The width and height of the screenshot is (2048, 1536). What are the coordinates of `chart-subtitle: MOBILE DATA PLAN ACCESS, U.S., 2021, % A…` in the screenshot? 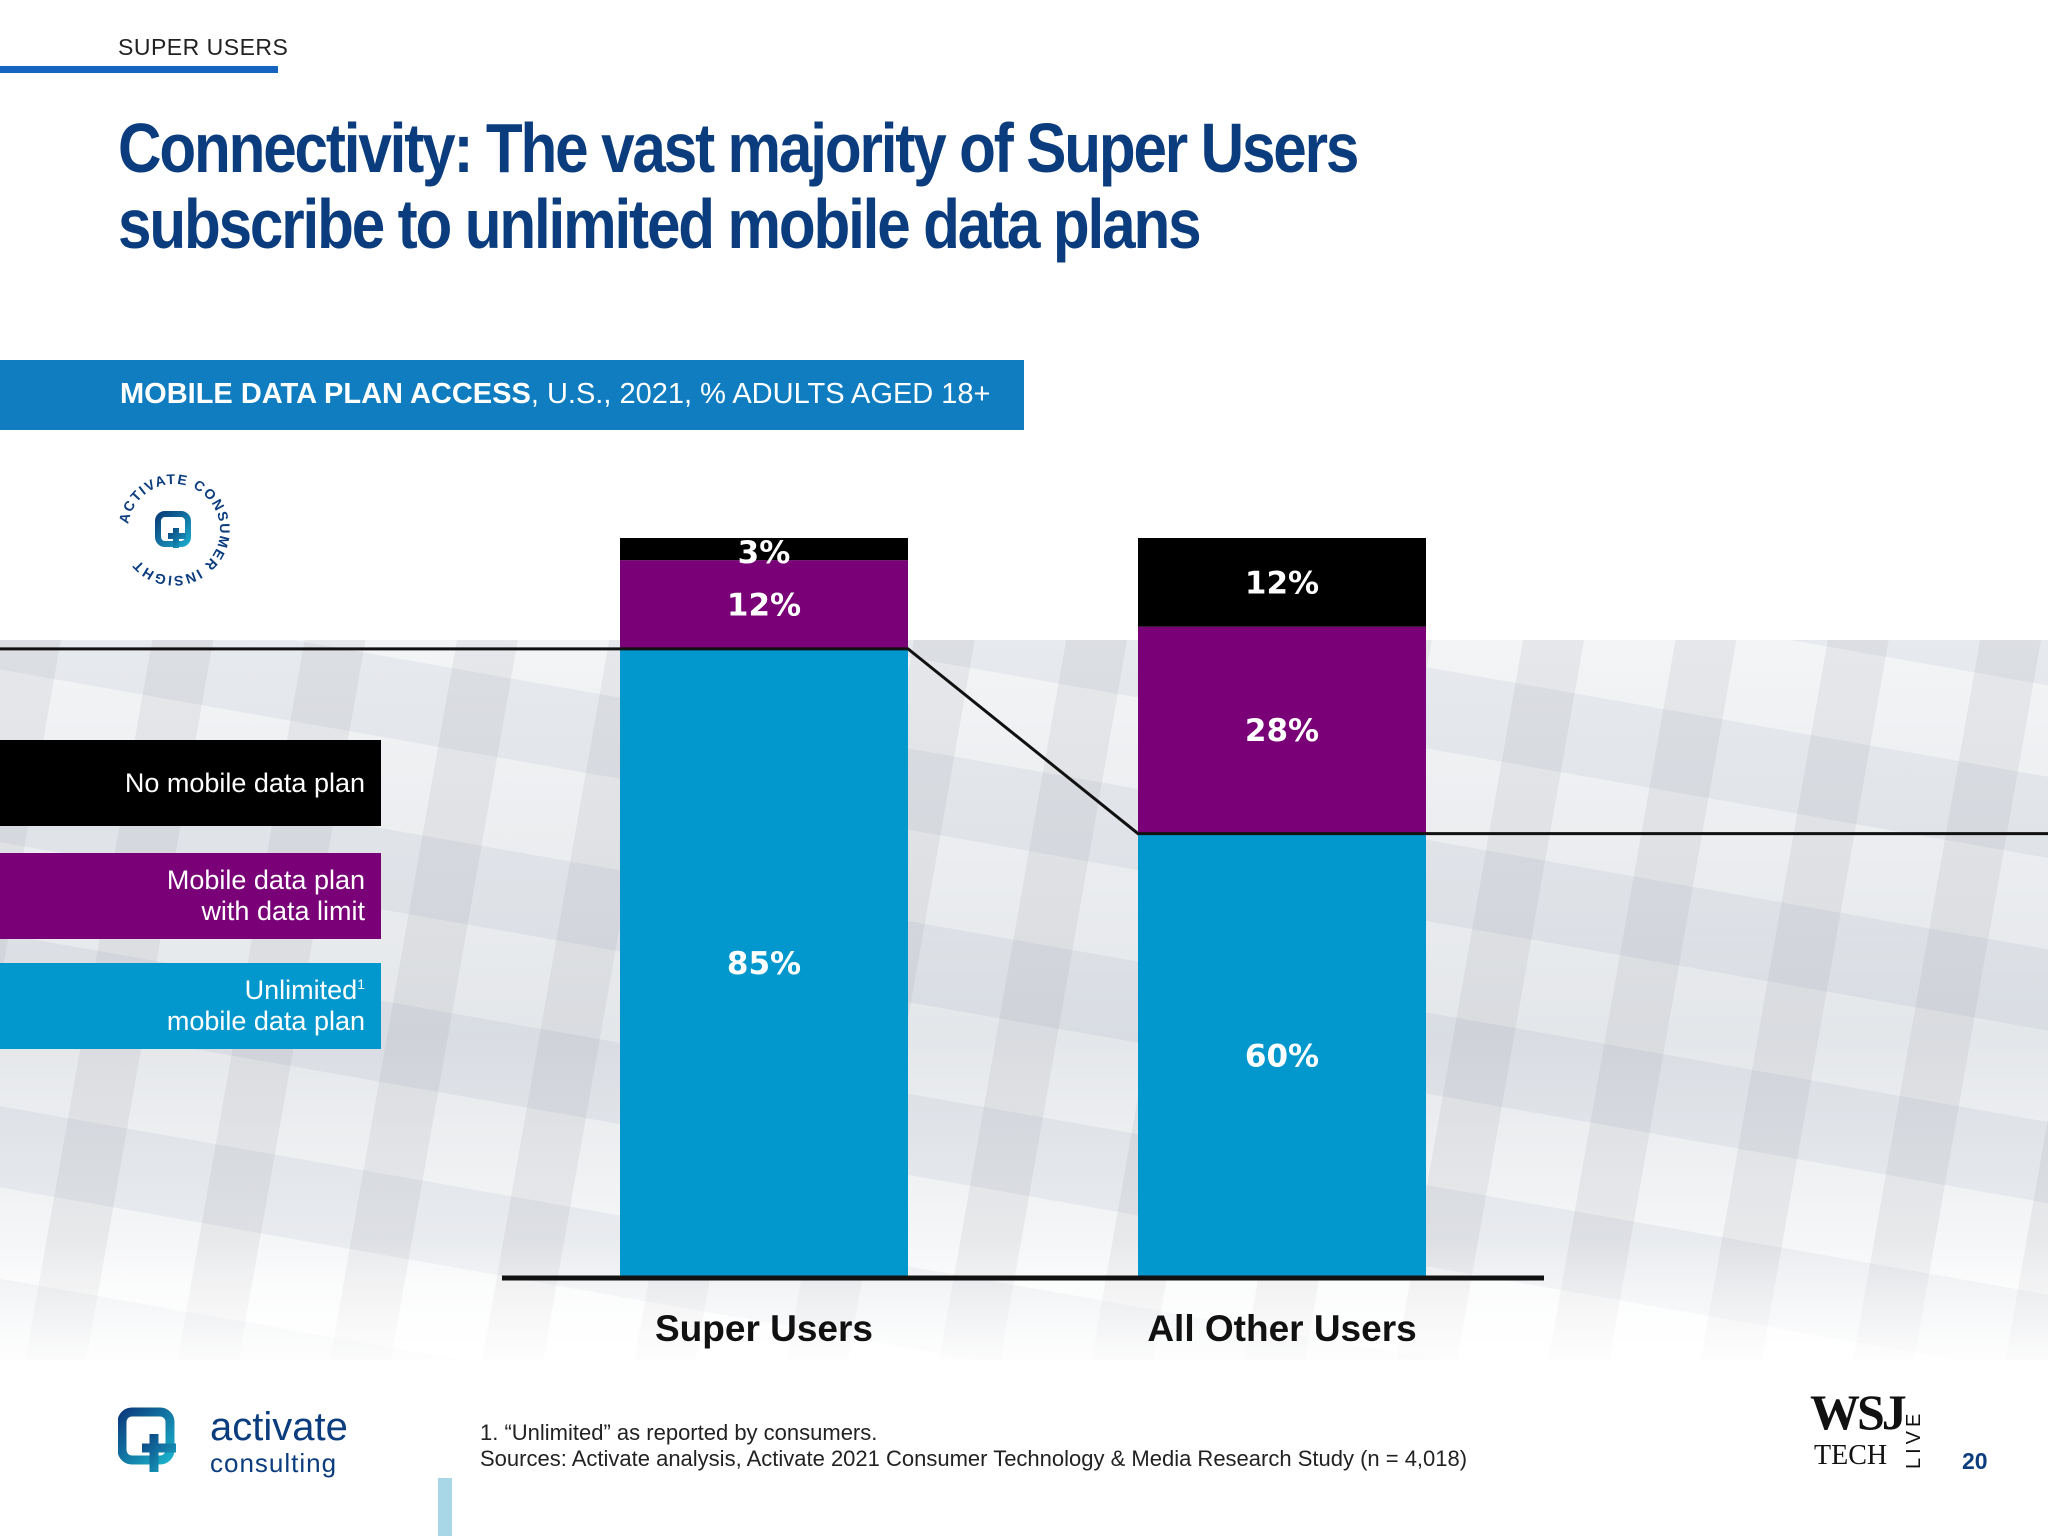 It's located at (555, 394).